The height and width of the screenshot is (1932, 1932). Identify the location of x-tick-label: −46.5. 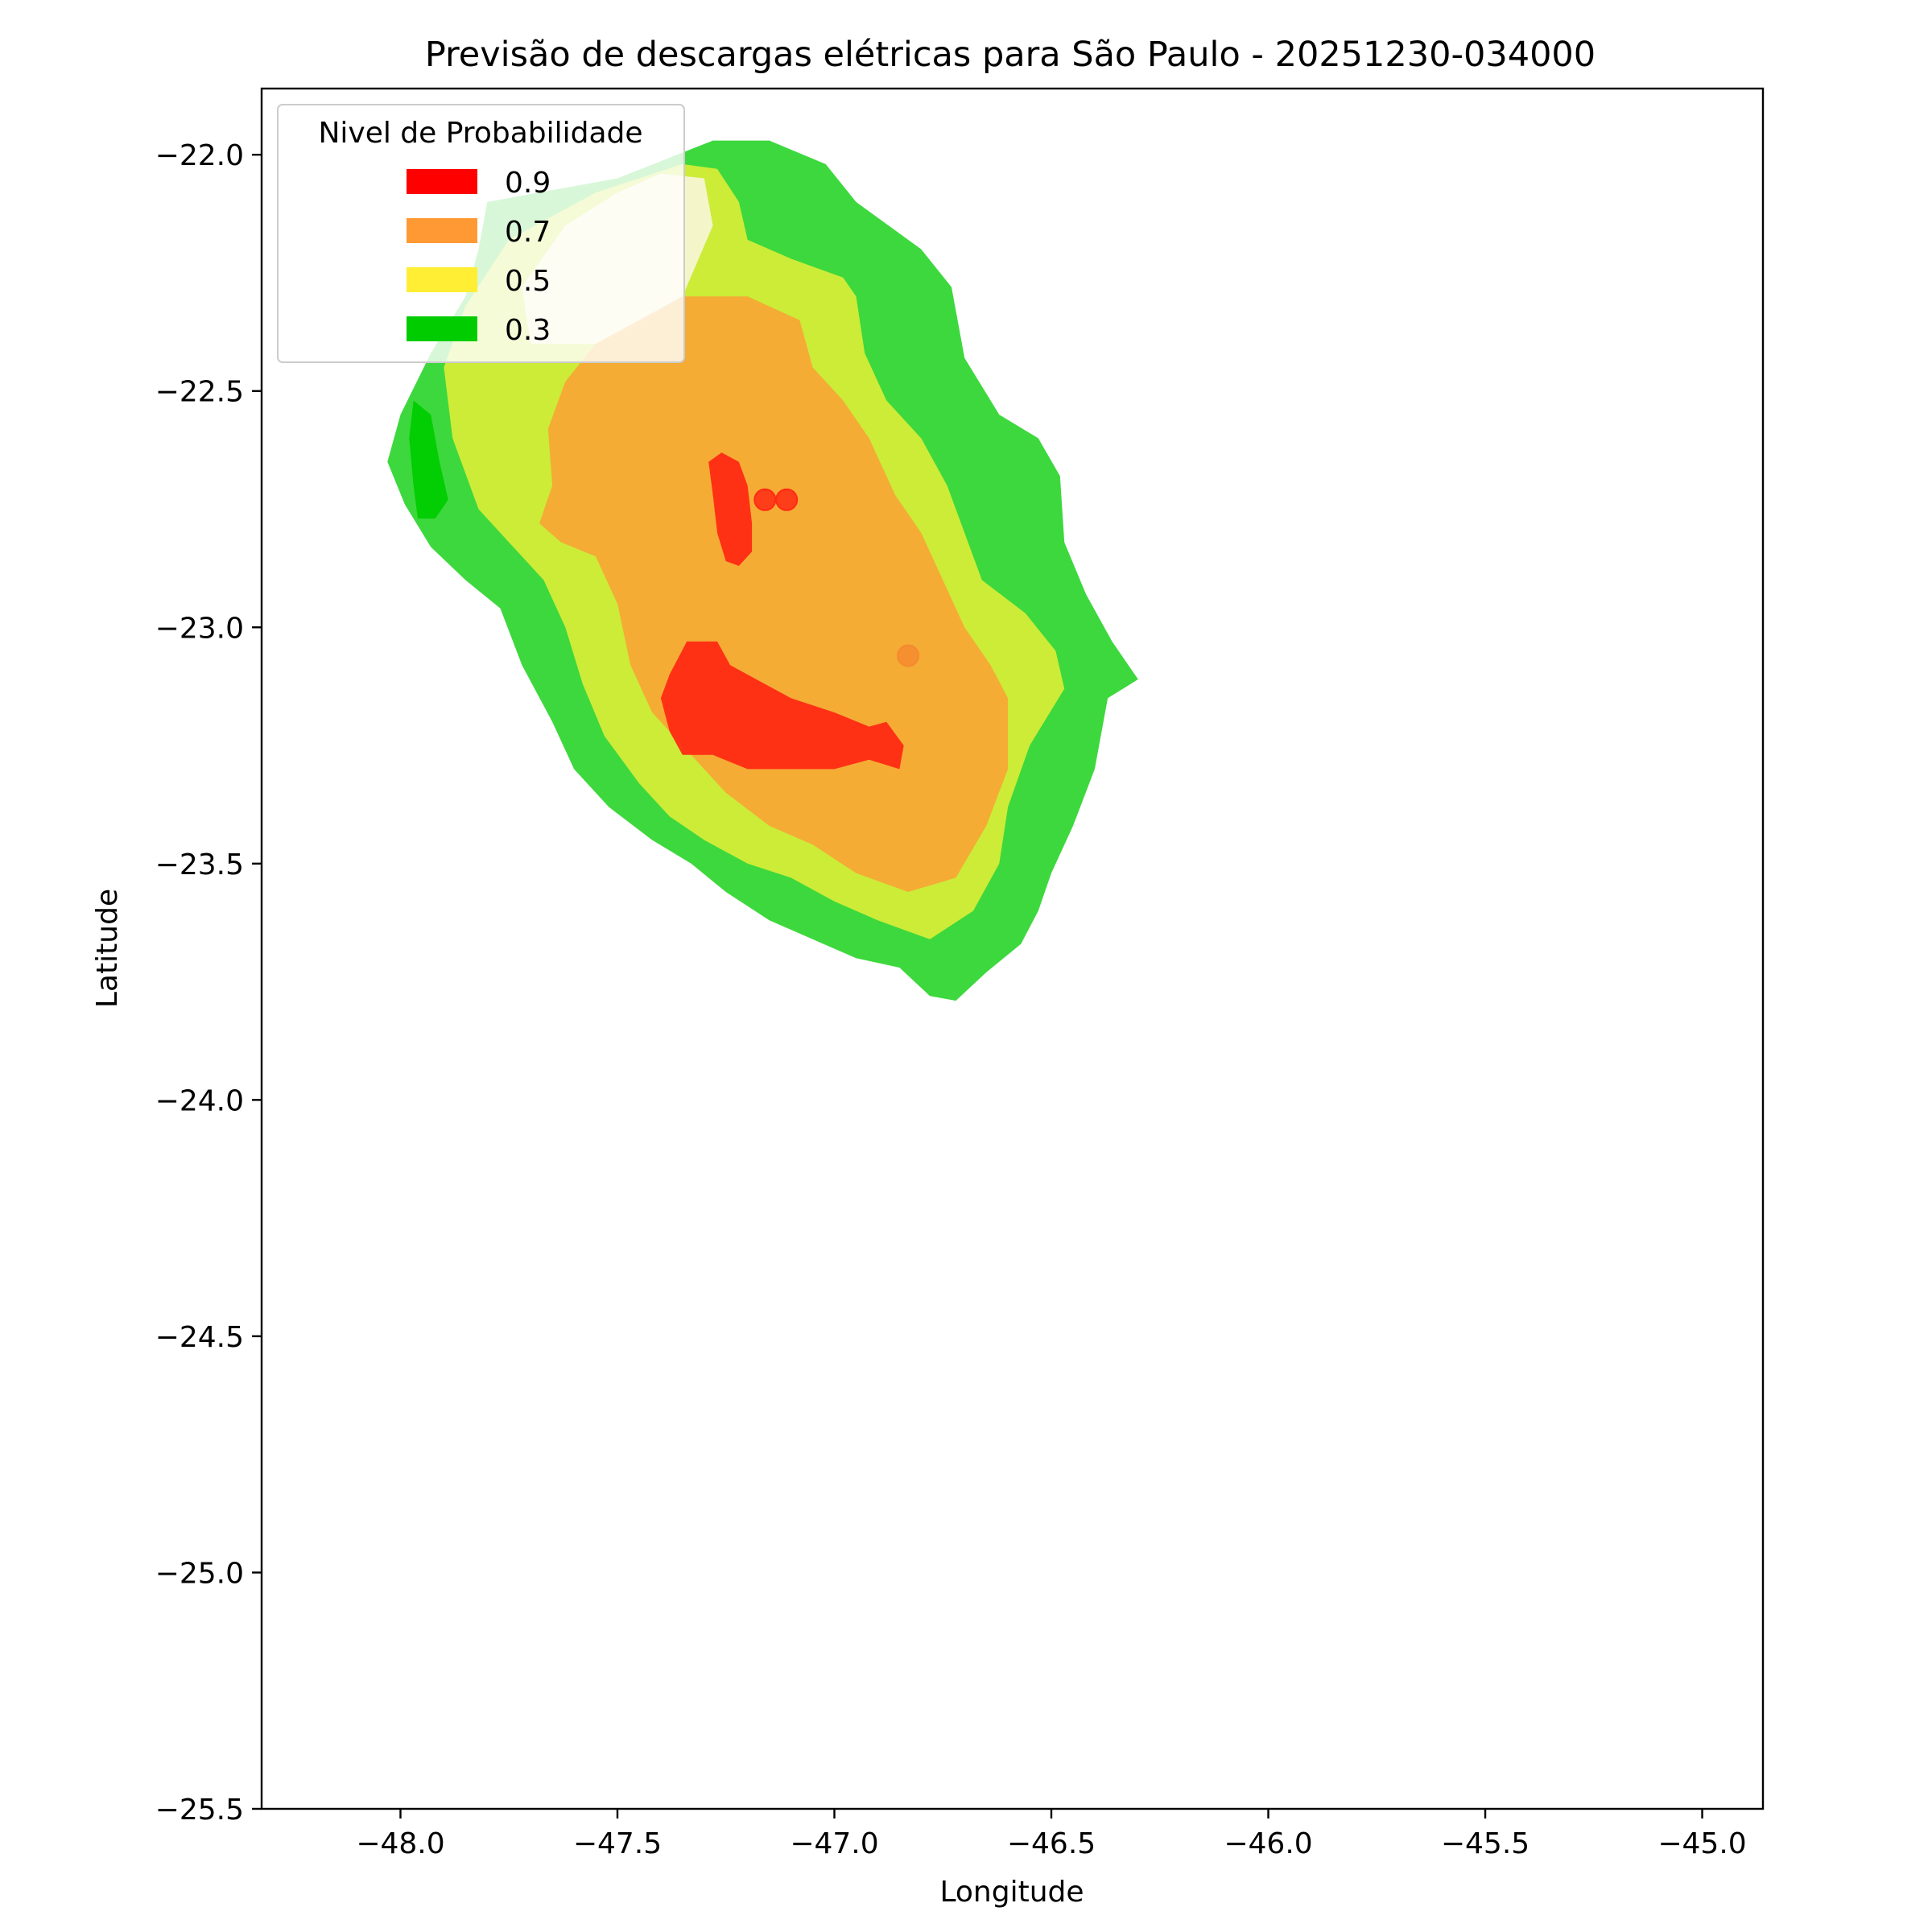
(1051, 1844).